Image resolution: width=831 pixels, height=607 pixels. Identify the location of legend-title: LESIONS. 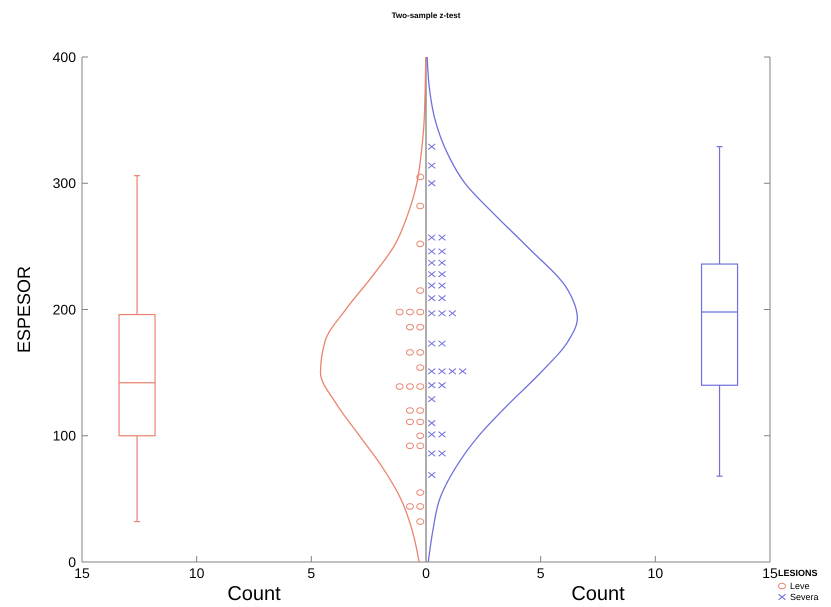
(798, 573).